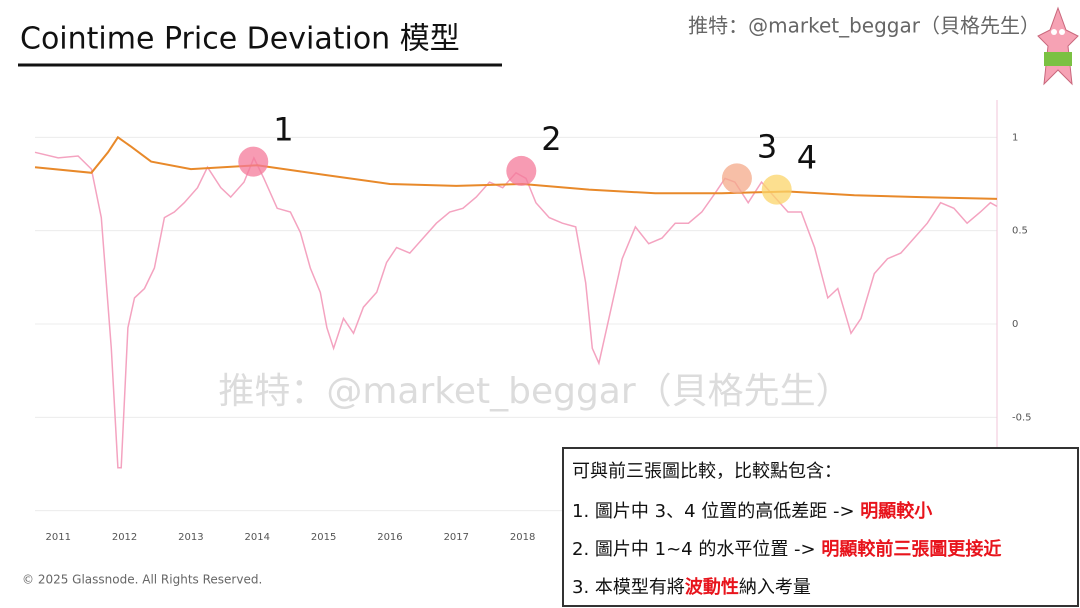 The width and height of the screenshot is (1080, 608). What do you see at coordinates (522, 537) in the screenshot?
I see `x-tick-label: 2018` at bounding box center [522, 537].